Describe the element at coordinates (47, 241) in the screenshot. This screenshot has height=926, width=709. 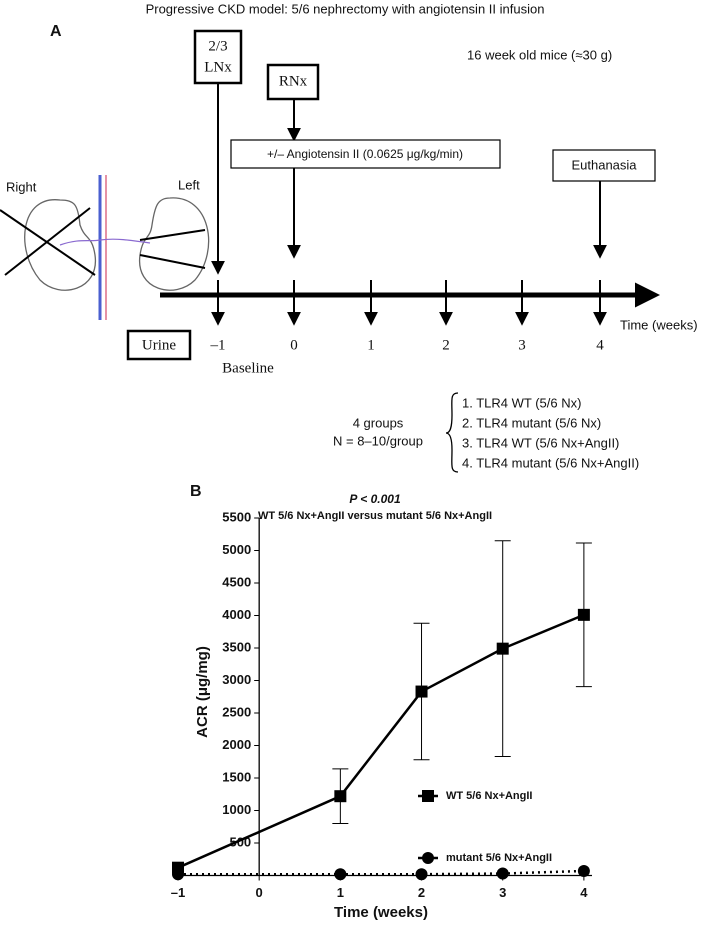
I see `cross` at that location.